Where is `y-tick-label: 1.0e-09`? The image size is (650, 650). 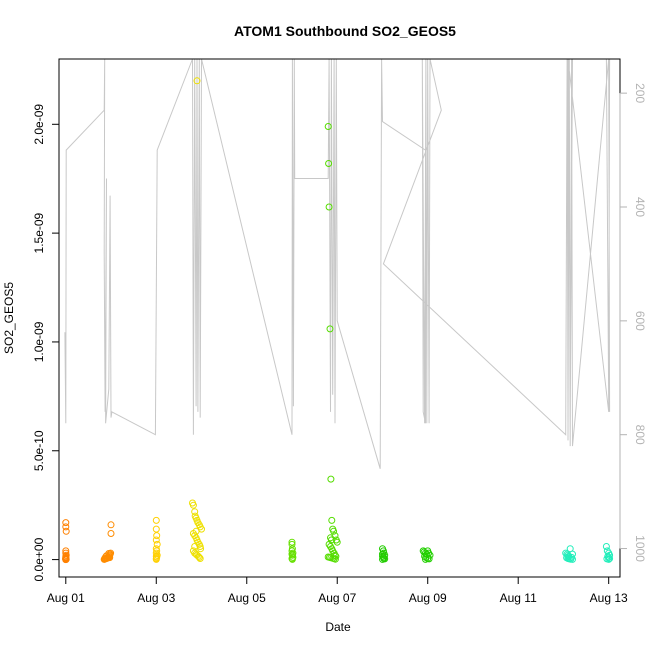
y-tick-label: 1.0e-09 is located at coordinates (39, 341).